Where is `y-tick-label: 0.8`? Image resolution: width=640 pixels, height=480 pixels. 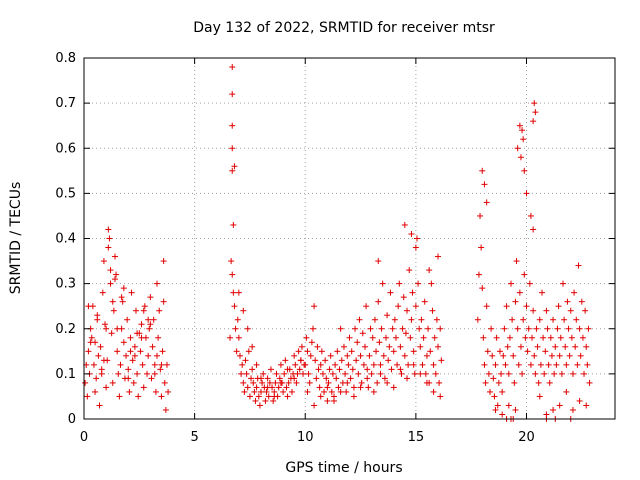
y-tick-label: 0.8 is located at coordinates (65, 58).